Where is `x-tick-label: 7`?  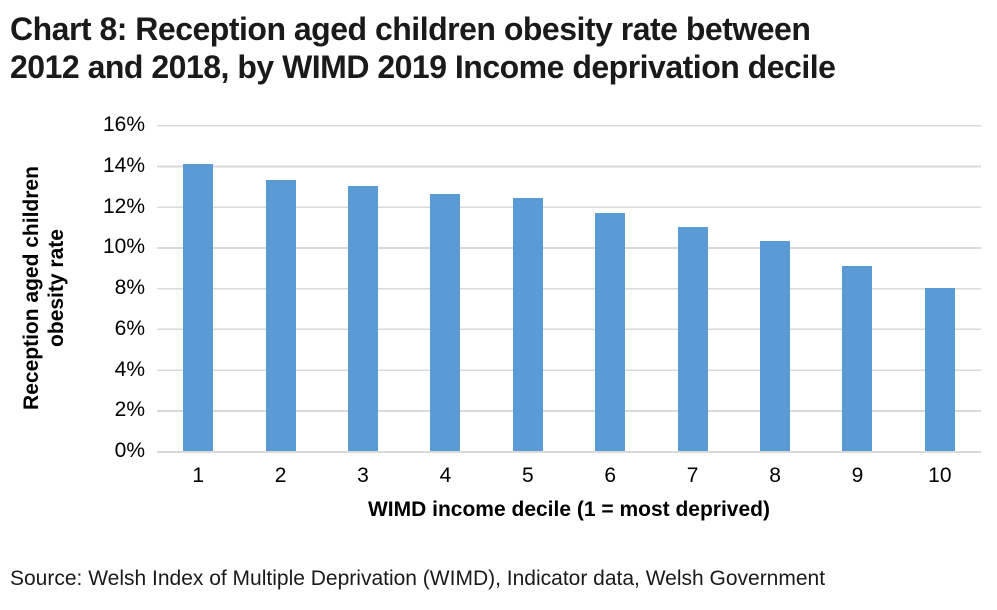
x-tick-label: 7 is located at coordinates (692, 475).